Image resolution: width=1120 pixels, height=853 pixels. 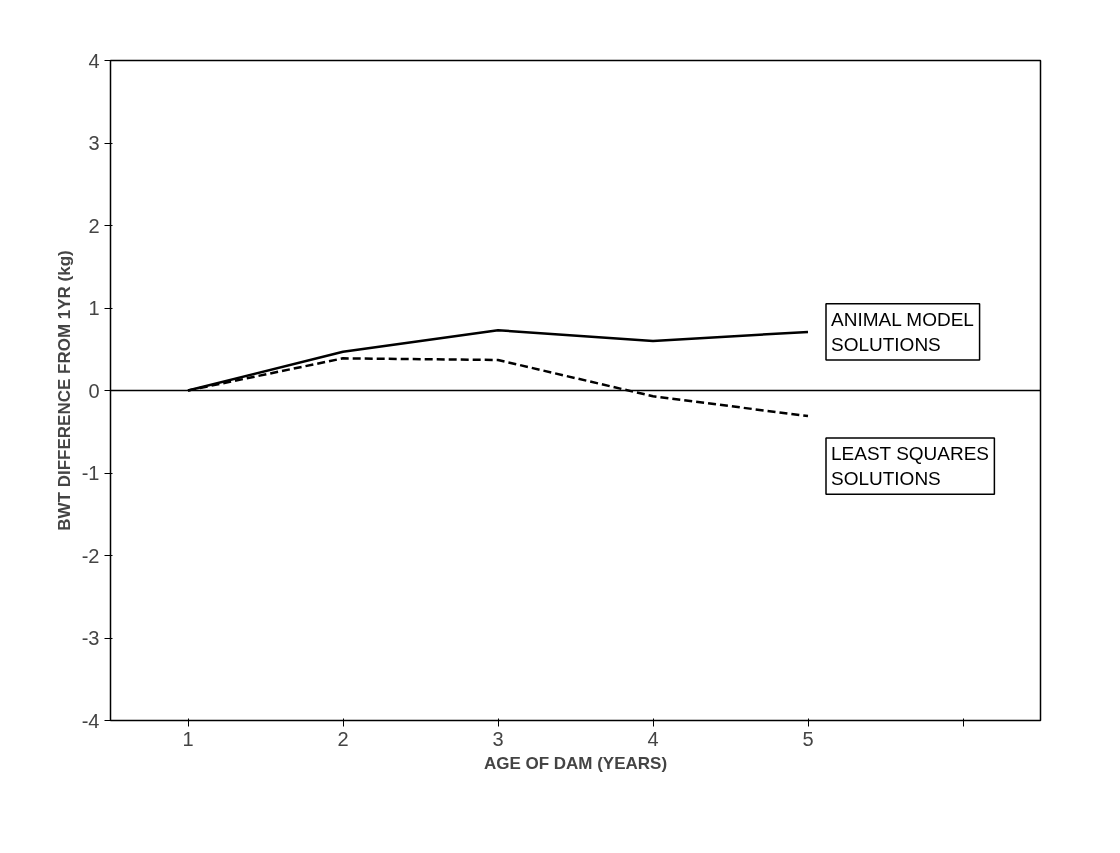 I want to click on x-axis-title: AGE OF DAM (YEARS), so click(x=575, y=763).